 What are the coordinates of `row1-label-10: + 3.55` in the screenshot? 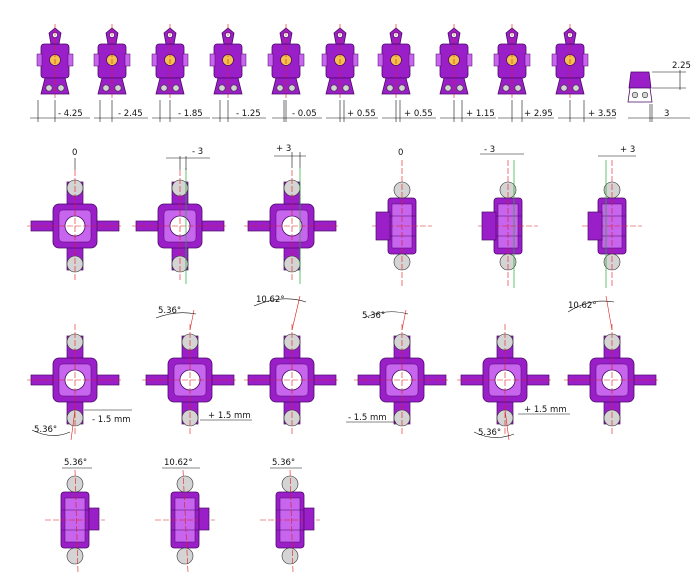 It's located at (602, 114).